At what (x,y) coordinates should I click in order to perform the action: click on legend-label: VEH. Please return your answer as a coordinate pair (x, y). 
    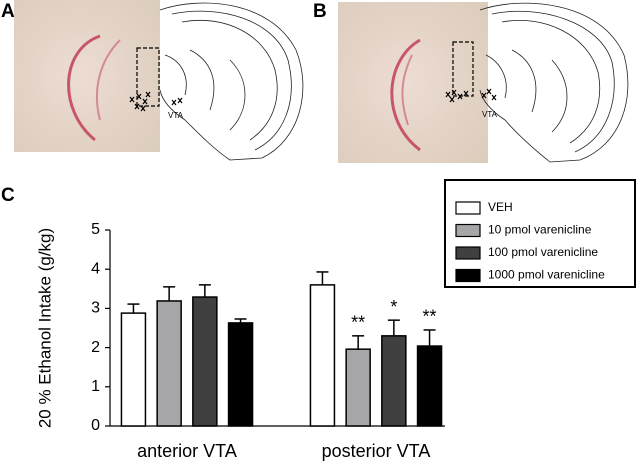
    Looking at the image, I should click on (500, 207).